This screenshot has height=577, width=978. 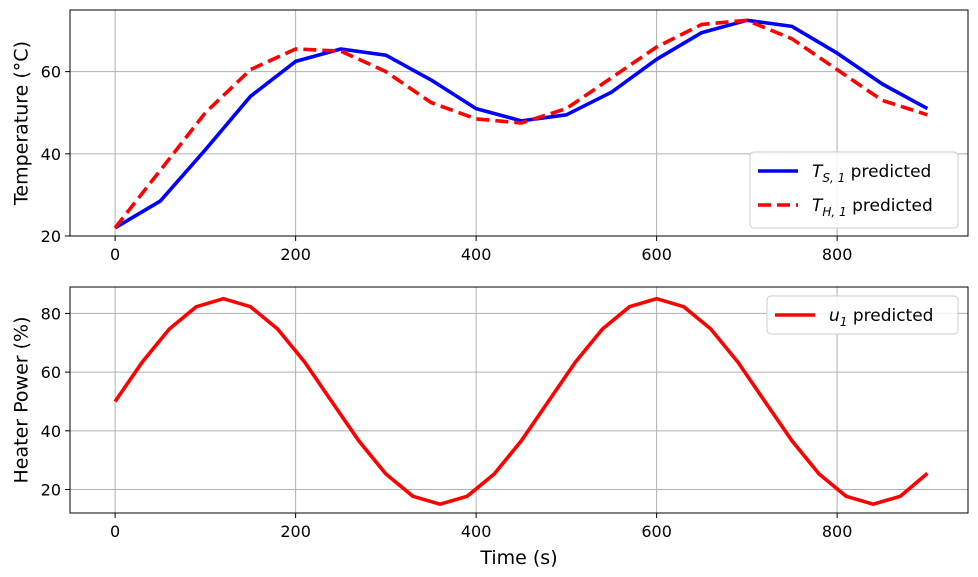 What do you see at coordinates (22, 400) in the screenshot?
I see `y-axis-label: Heater Power (%)` at bounding box center [22, 400].